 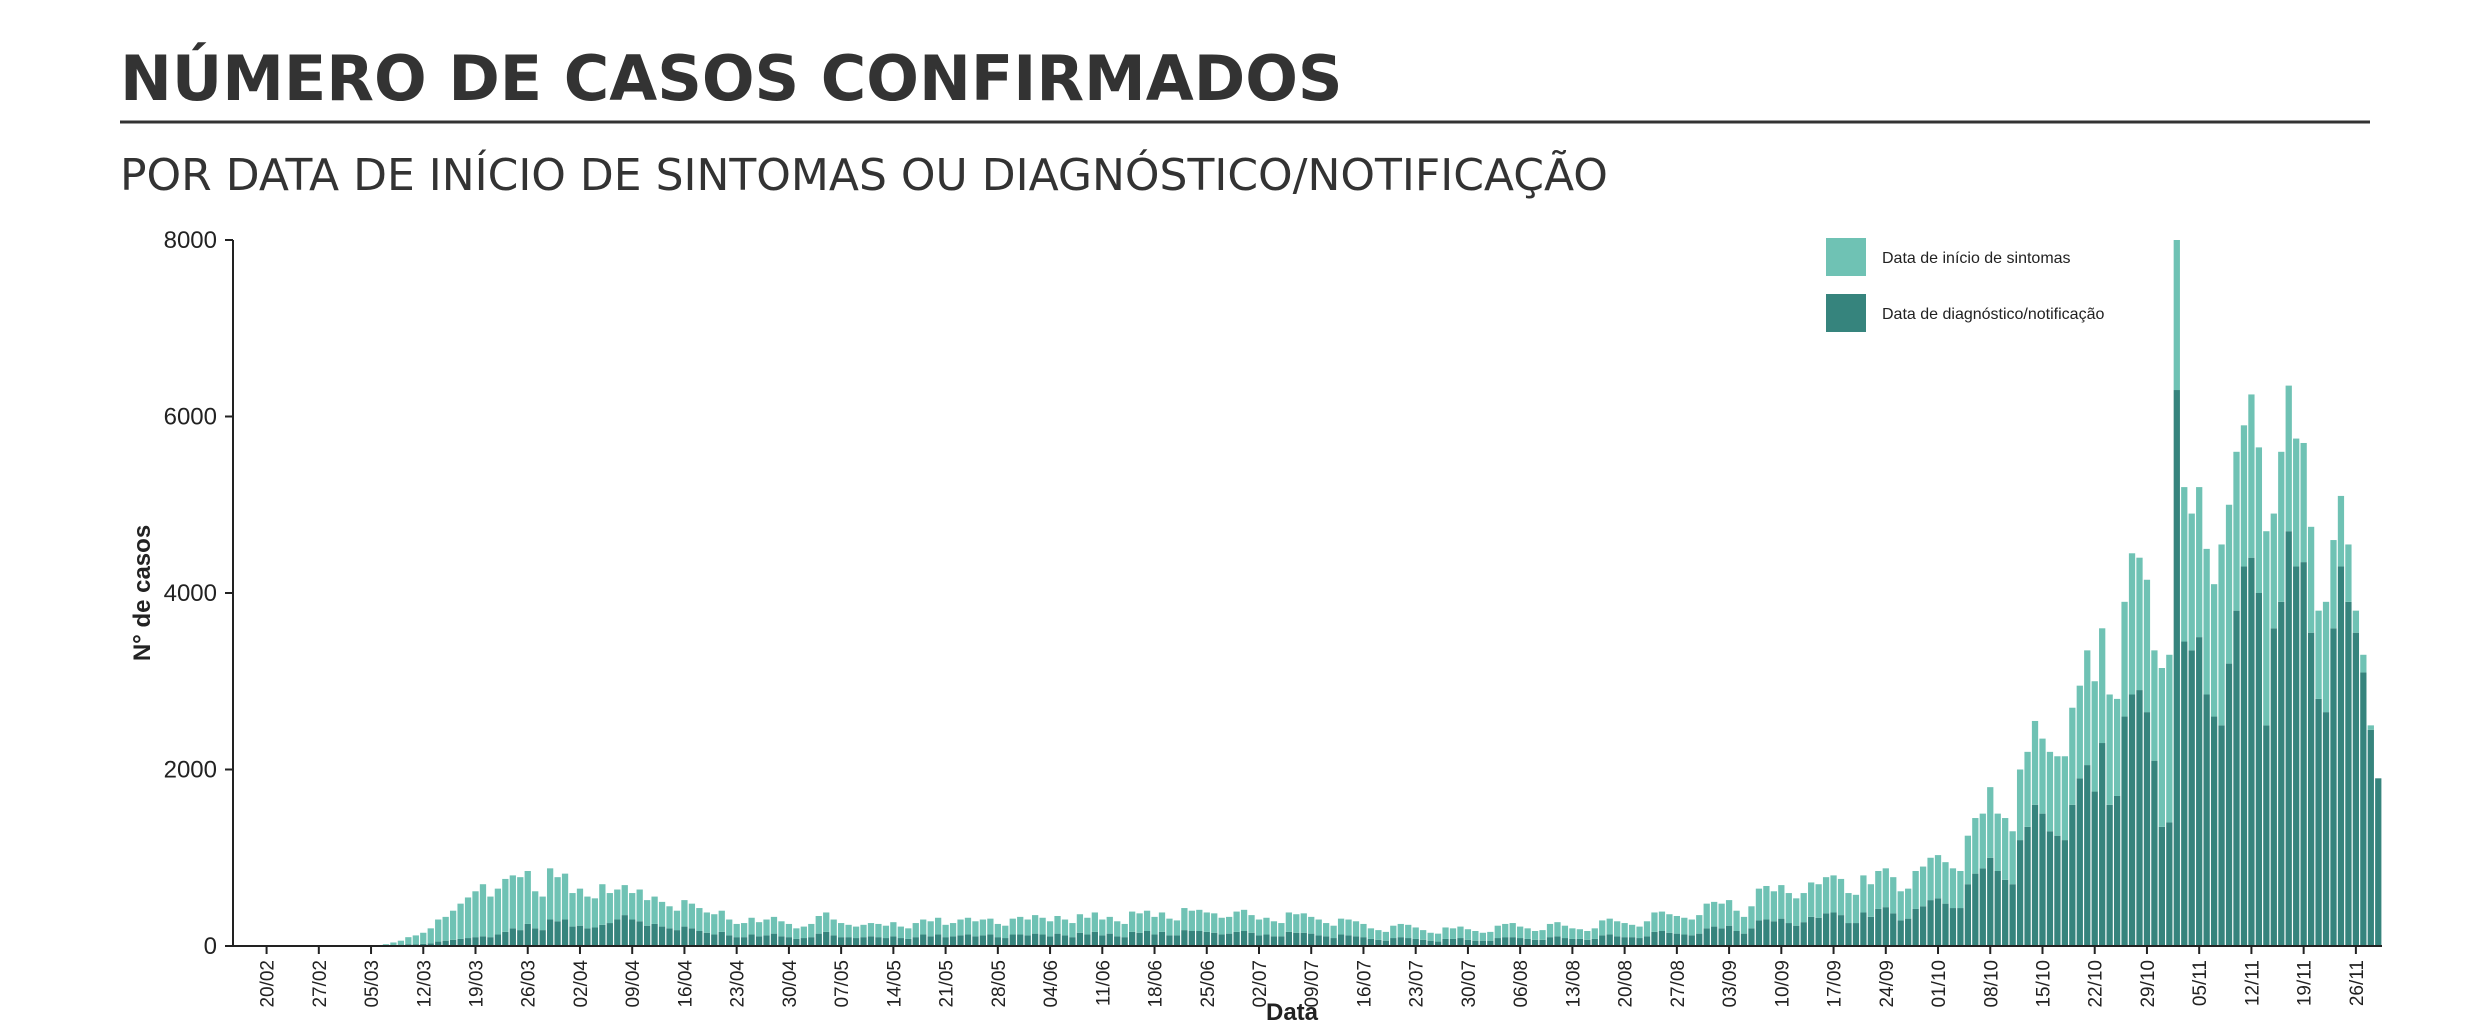 I want to click on x-tick-label: 11/06, so click(x=1103, y=983).